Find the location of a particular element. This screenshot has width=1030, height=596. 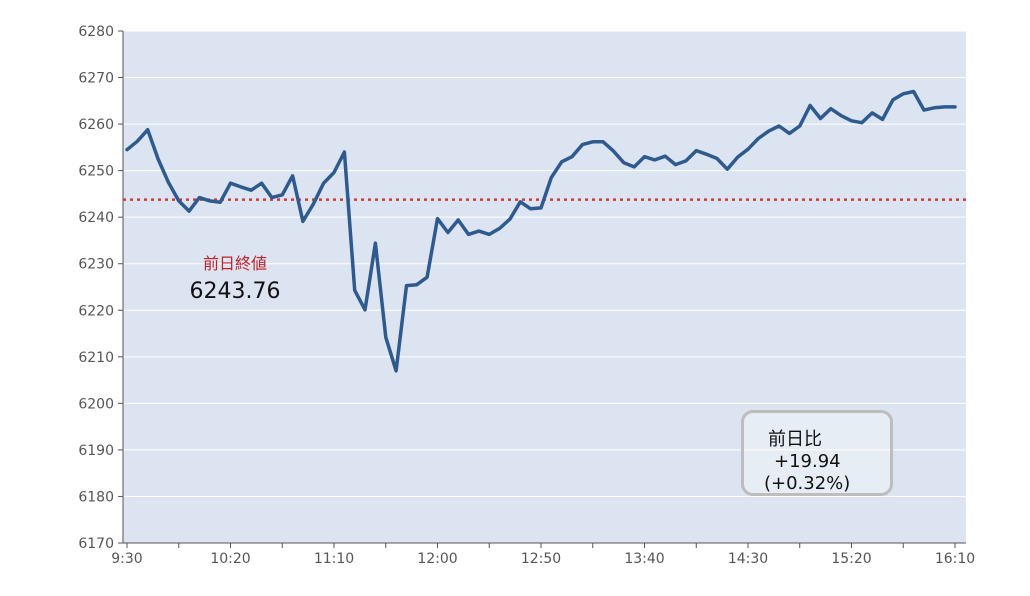

x-tick-label: 12:50 is located at coordinates (541, 559).